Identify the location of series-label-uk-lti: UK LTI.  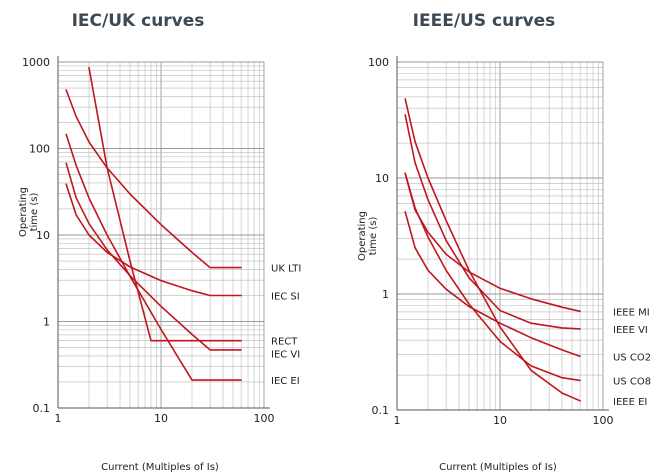
(286, 269).